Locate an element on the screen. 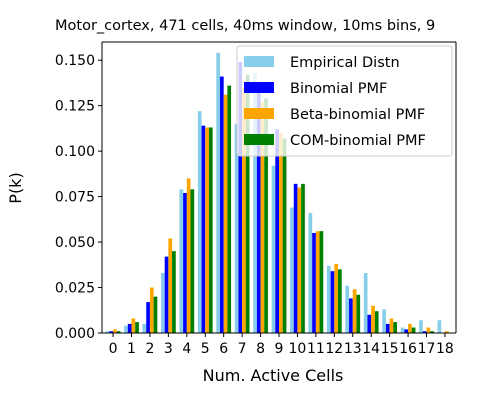 Image resolution: width=500 pixels, height=405 pixels. x-tick-label: 1 is located at coordinates (131, 349).